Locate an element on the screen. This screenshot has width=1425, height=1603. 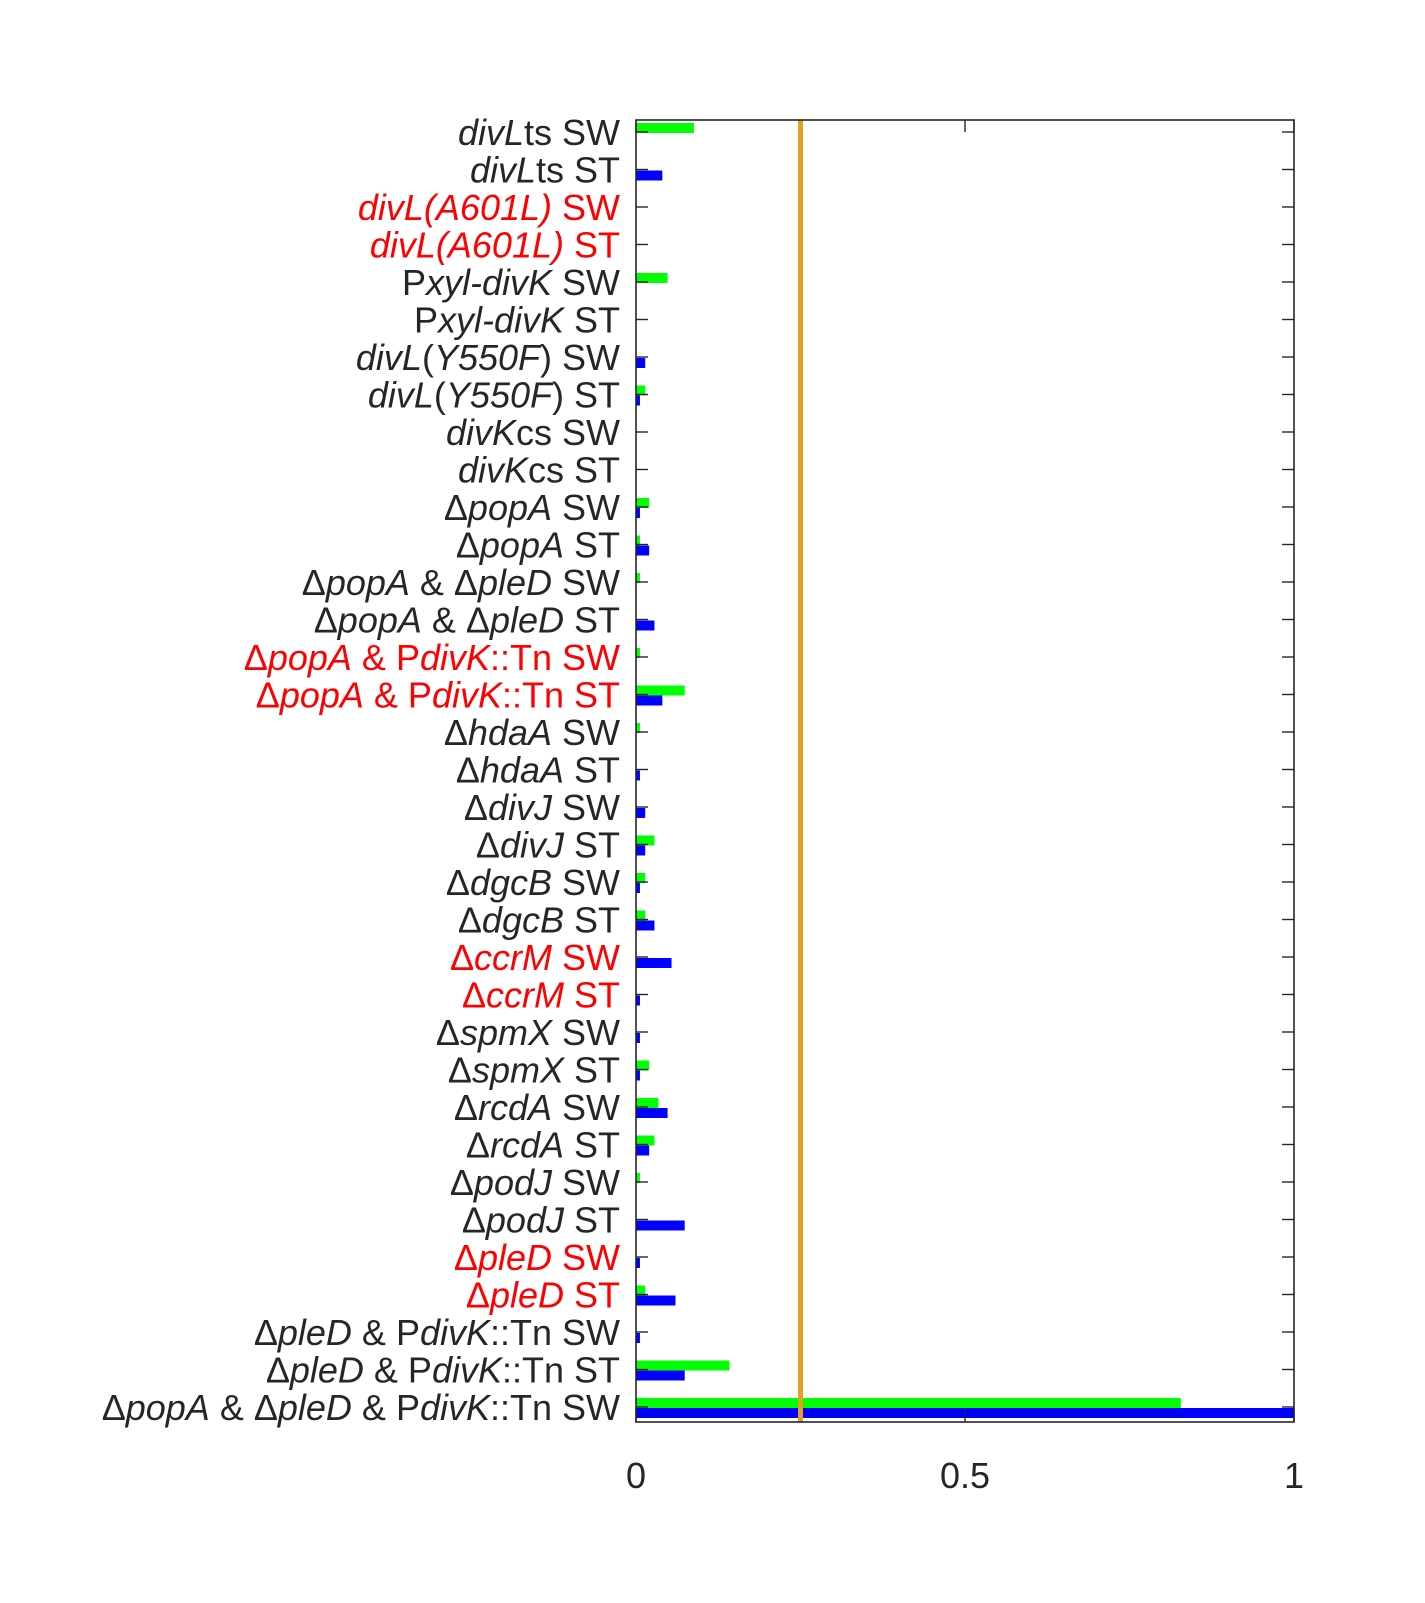
category-label-30: ΔpleD SW is located at coordinates (537, 1257).